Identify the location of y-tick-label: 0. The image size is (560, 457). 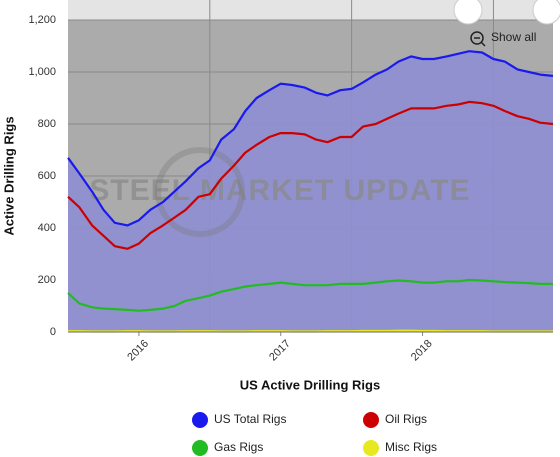
(53, 332).